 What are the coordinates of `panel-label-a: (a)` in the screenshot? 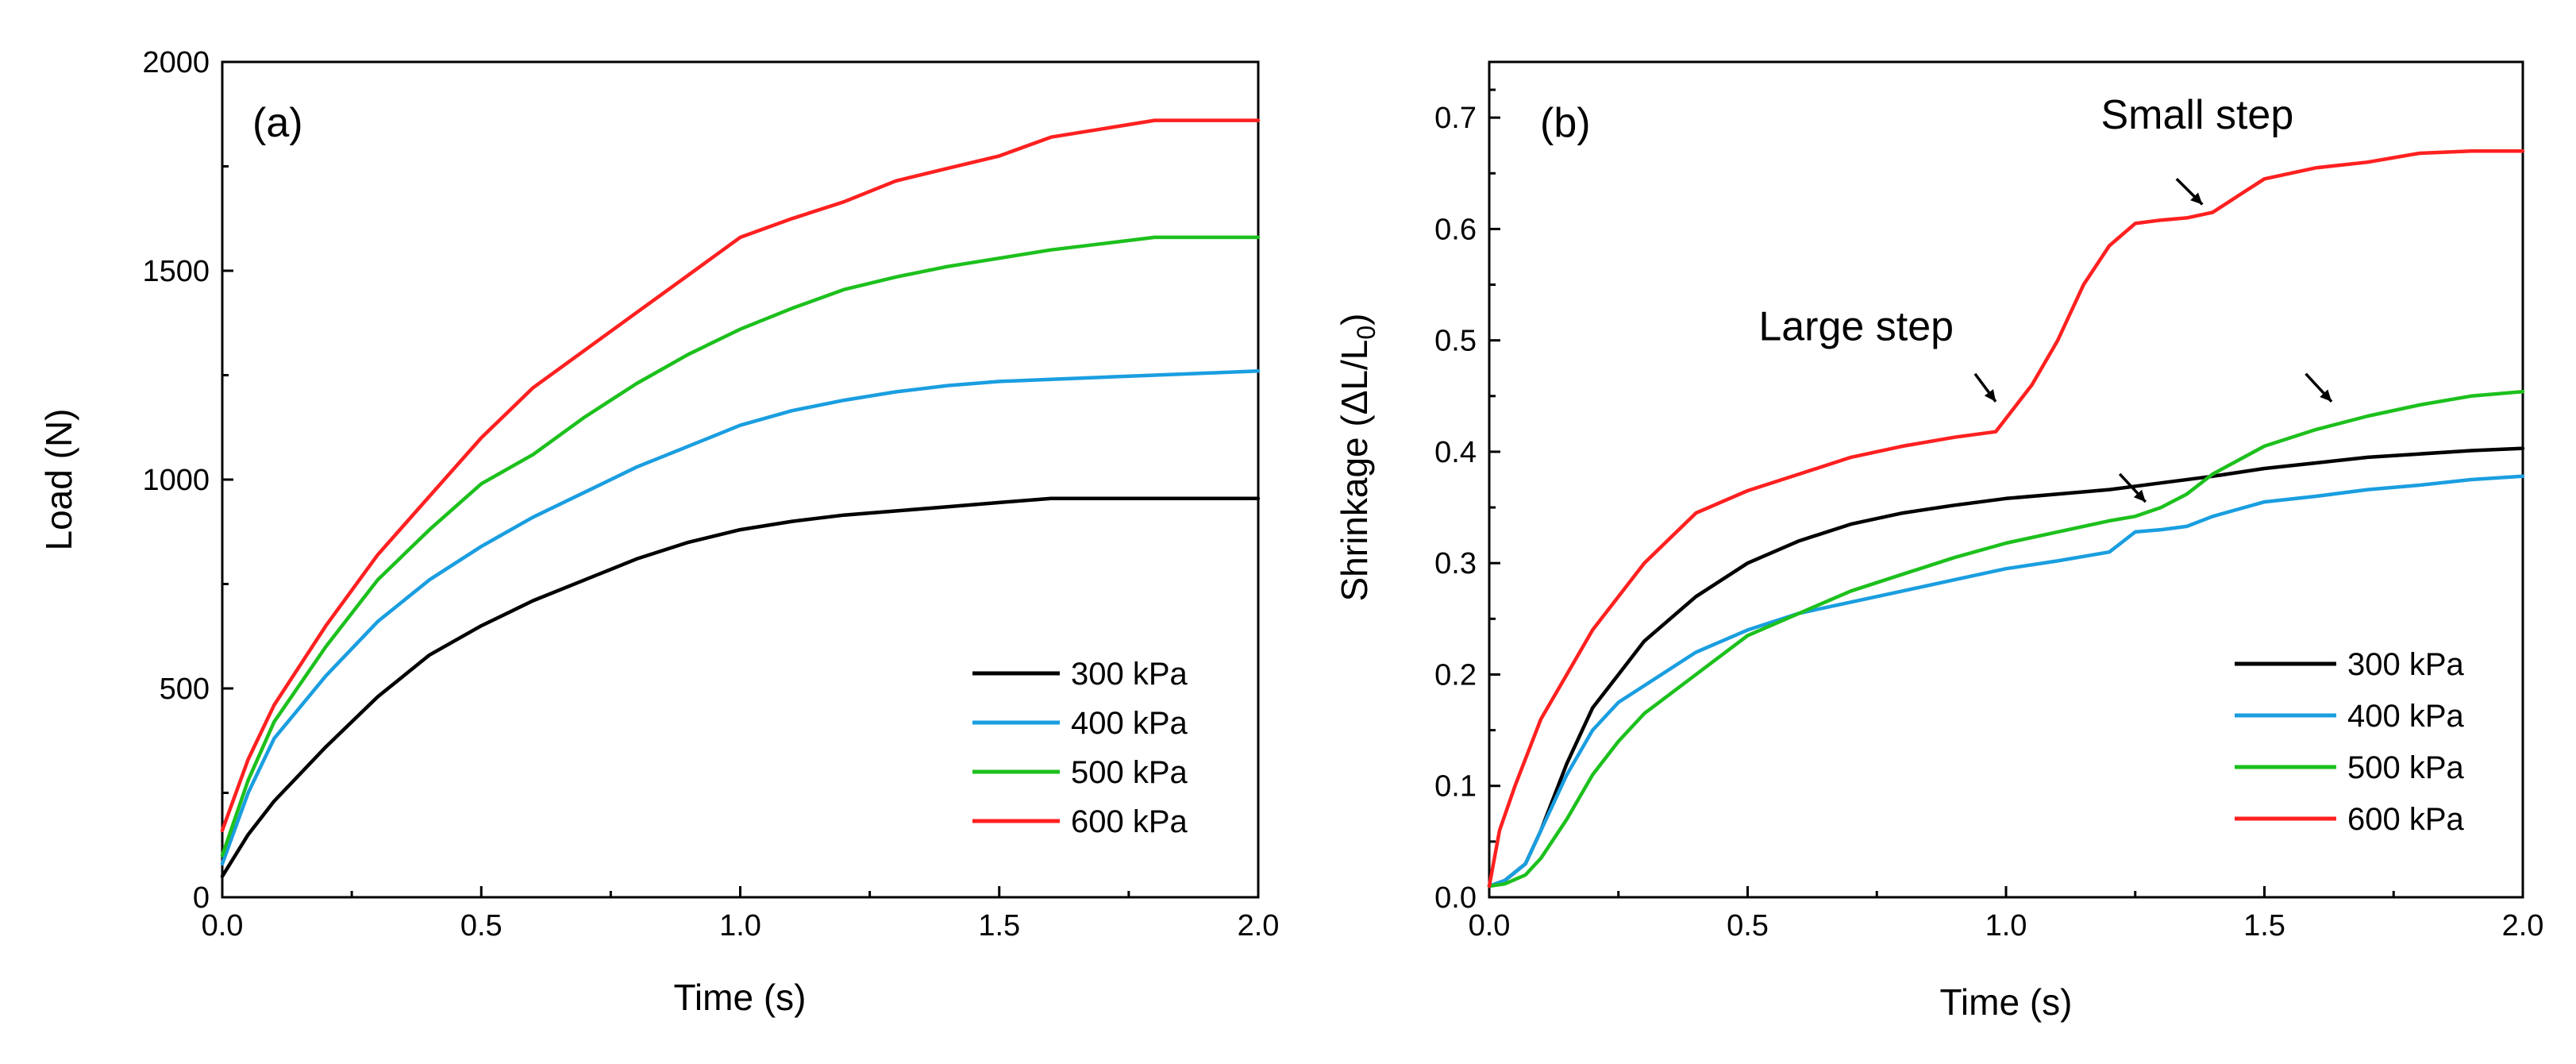 It's located at (277, 123).